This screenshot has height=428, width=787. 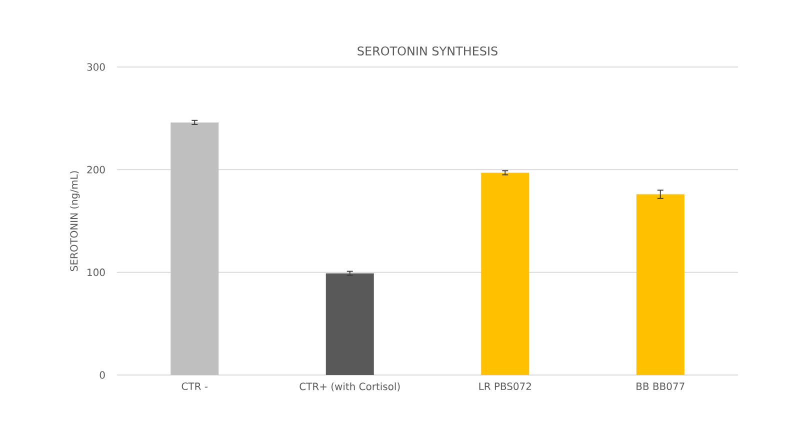 I want to click on x-tick-label: CTR -, so click(x=195, y=386).